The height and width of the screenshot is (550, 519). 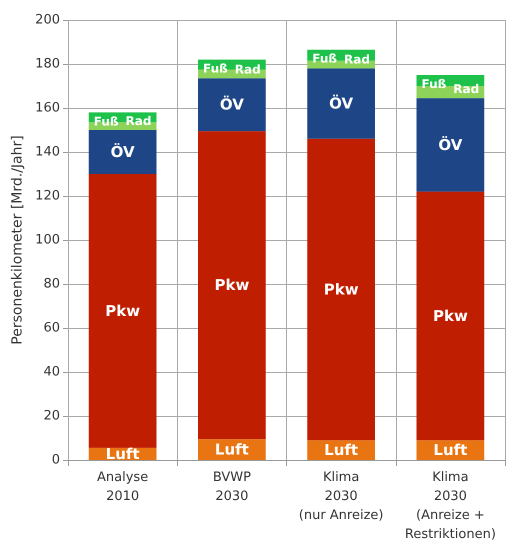 I want to click on y-tick-label: 60, so click(x=51, y=328).